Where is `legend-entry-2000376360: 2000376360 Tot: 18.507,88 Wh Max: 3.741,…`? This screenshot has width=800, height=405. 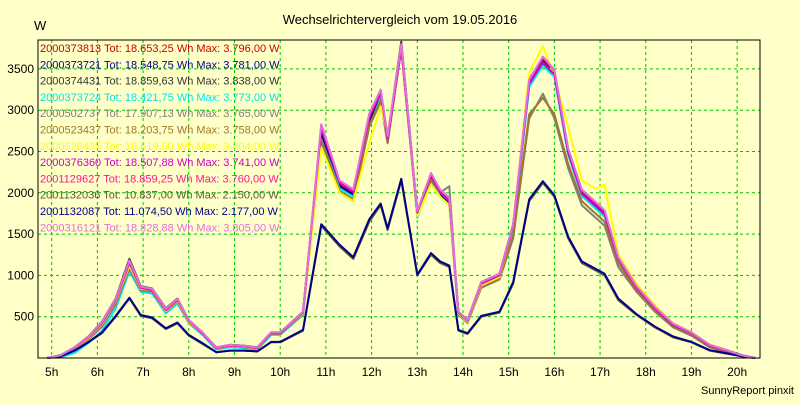 legend-entry-2000376360: 2000376360 Tot: 18.507,88 Wh Max: 3.741,… is located at coordinates (160, 163).